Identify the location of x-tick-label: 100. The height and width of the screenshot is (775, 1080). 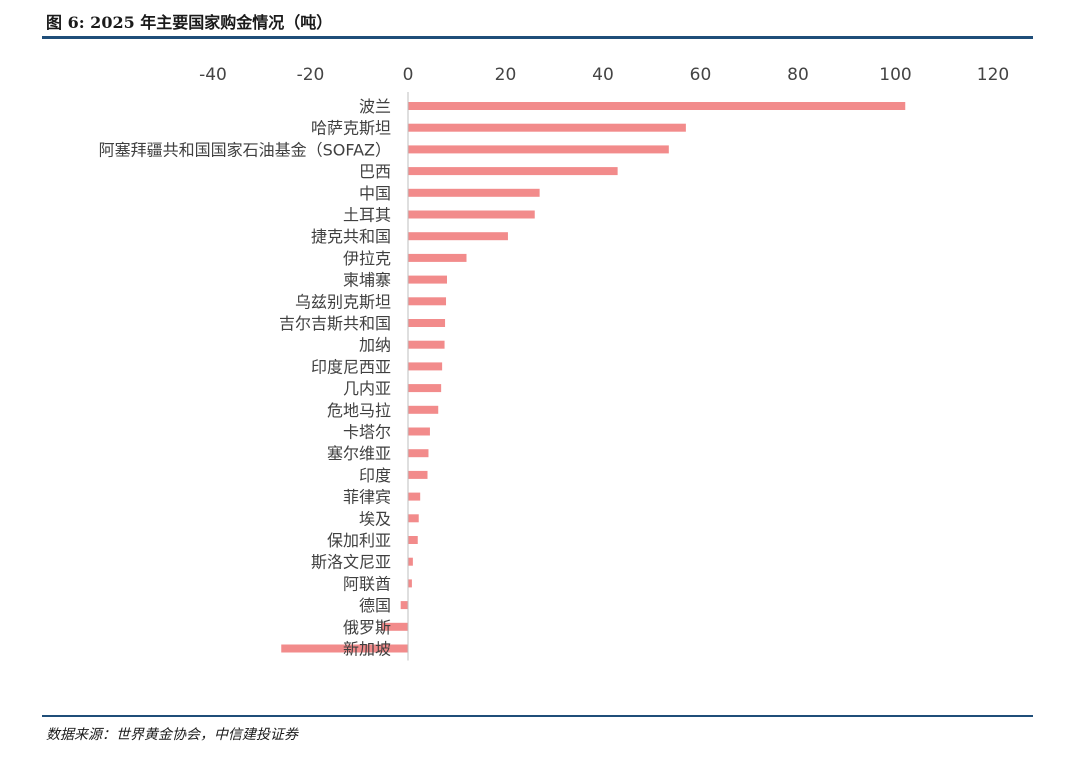
(895, 75).